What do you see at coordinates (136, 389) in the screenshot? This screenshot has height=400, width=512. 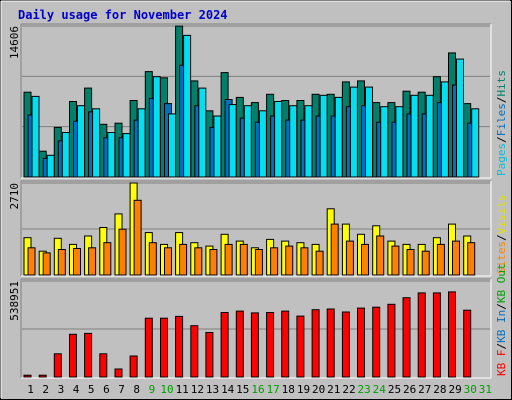 I see `x-label-day-8: 8` at bounding box center [136, 389].